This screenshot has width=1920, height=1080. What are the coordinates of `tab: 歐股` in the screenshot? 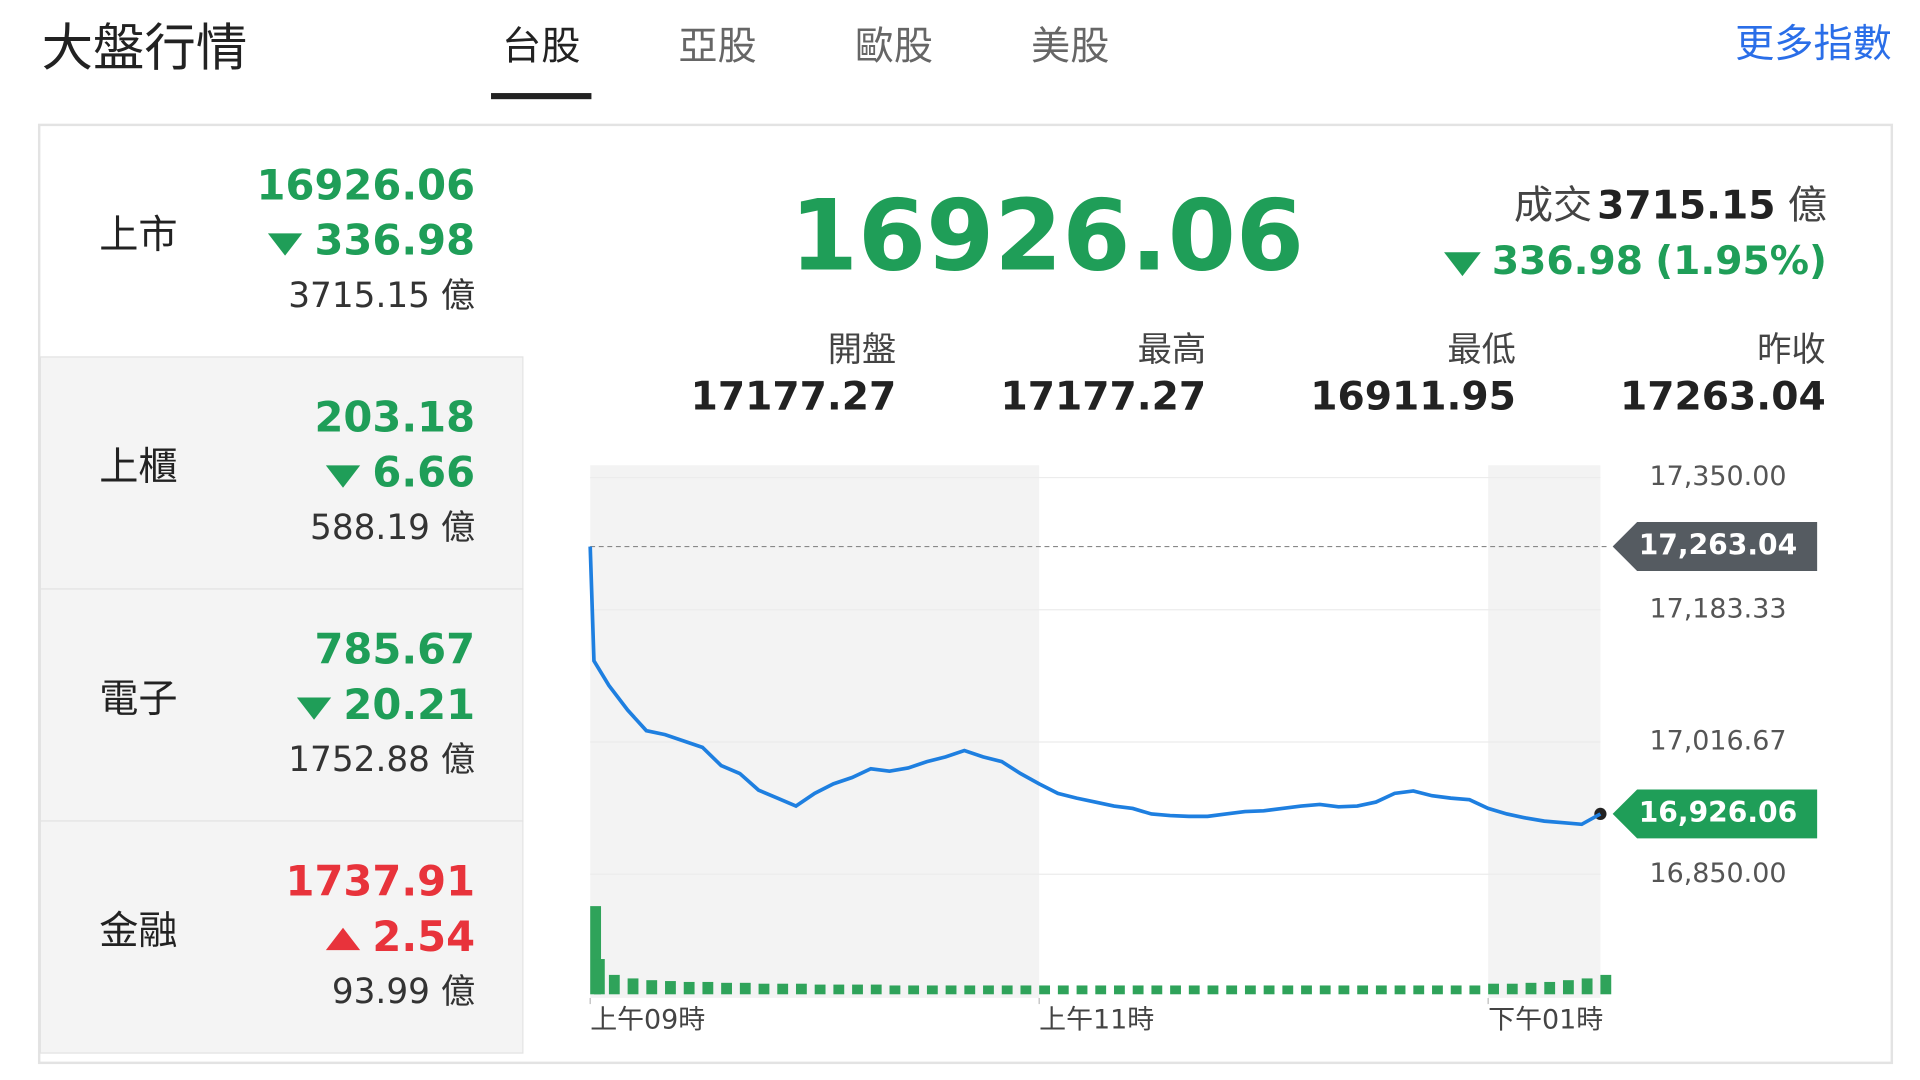 It's located at (894, 46).